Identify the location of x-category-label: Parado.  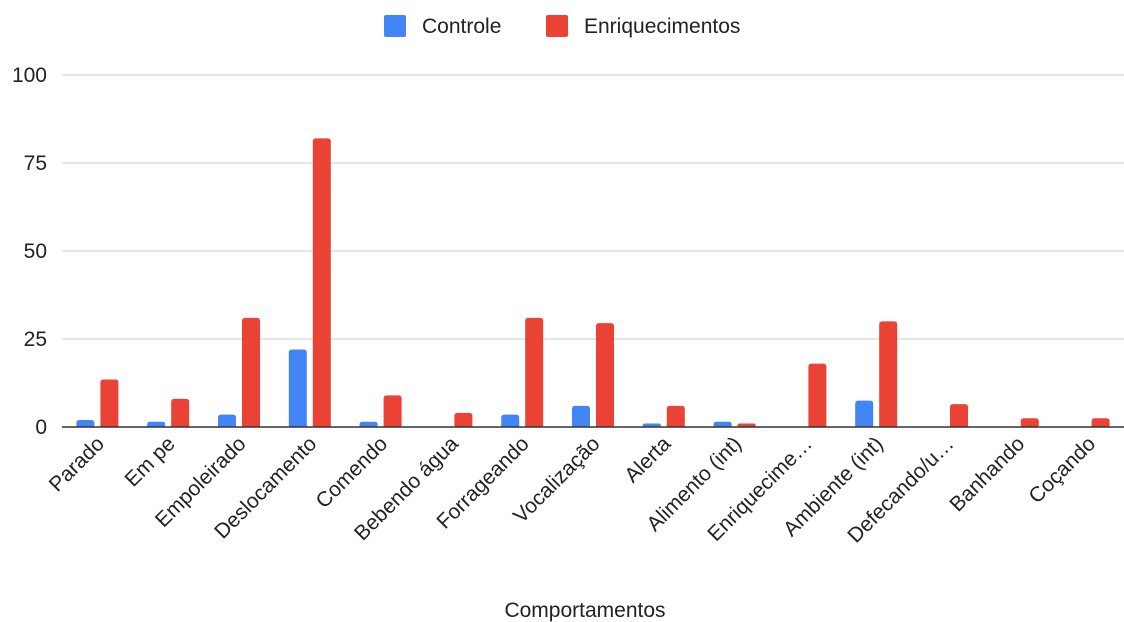
(77, 464).